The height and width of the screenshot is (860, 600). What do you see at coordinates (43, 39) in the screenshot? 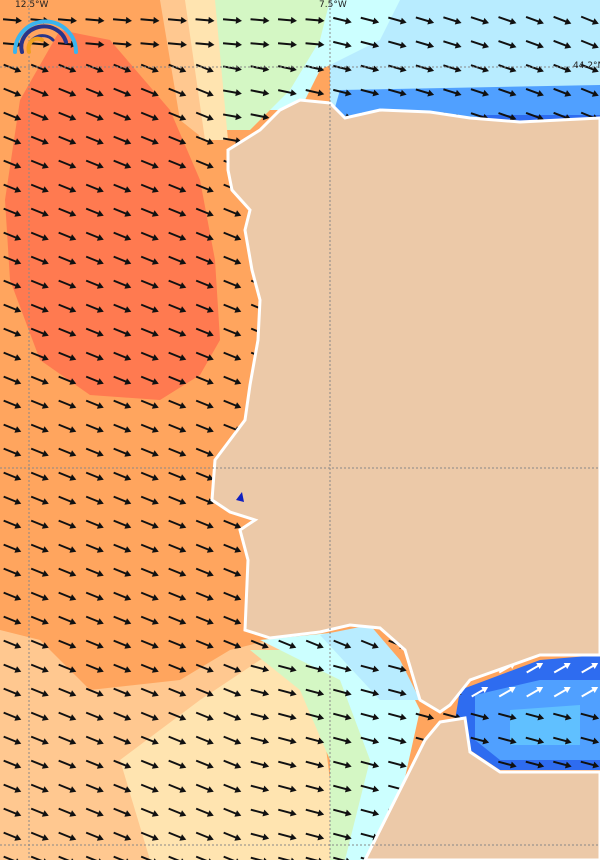
I see `logo-mid-arc` at bounding box center [43, 39].